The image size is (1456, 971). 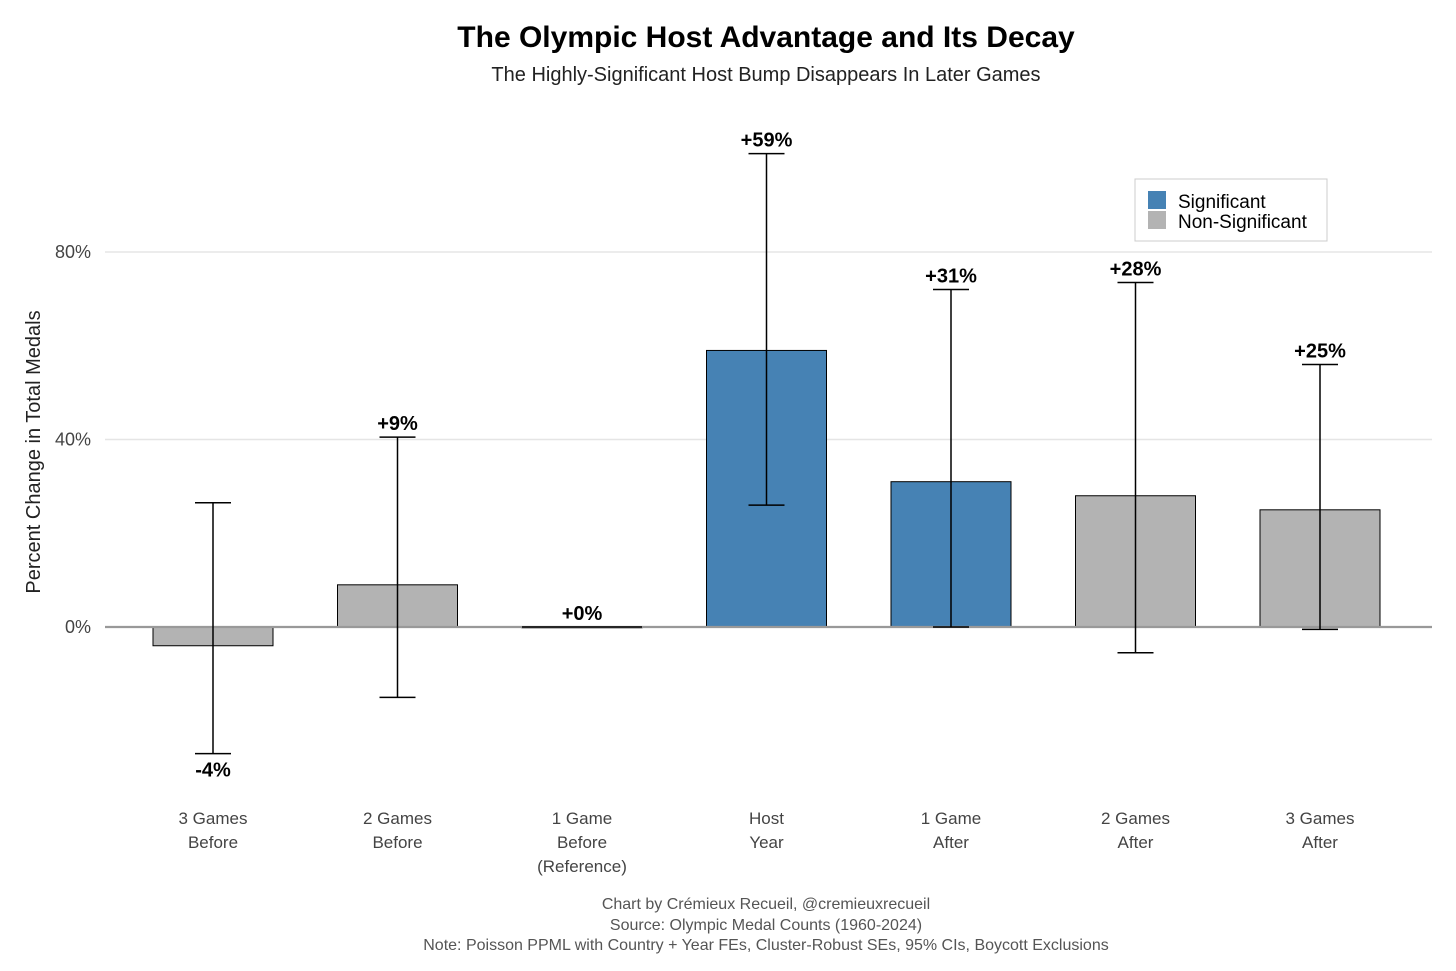 What do you see at coordinates (1157, 220) in the screenshot?
I see `legend-swatch-non-significant` at bounding box center [1157, 220].